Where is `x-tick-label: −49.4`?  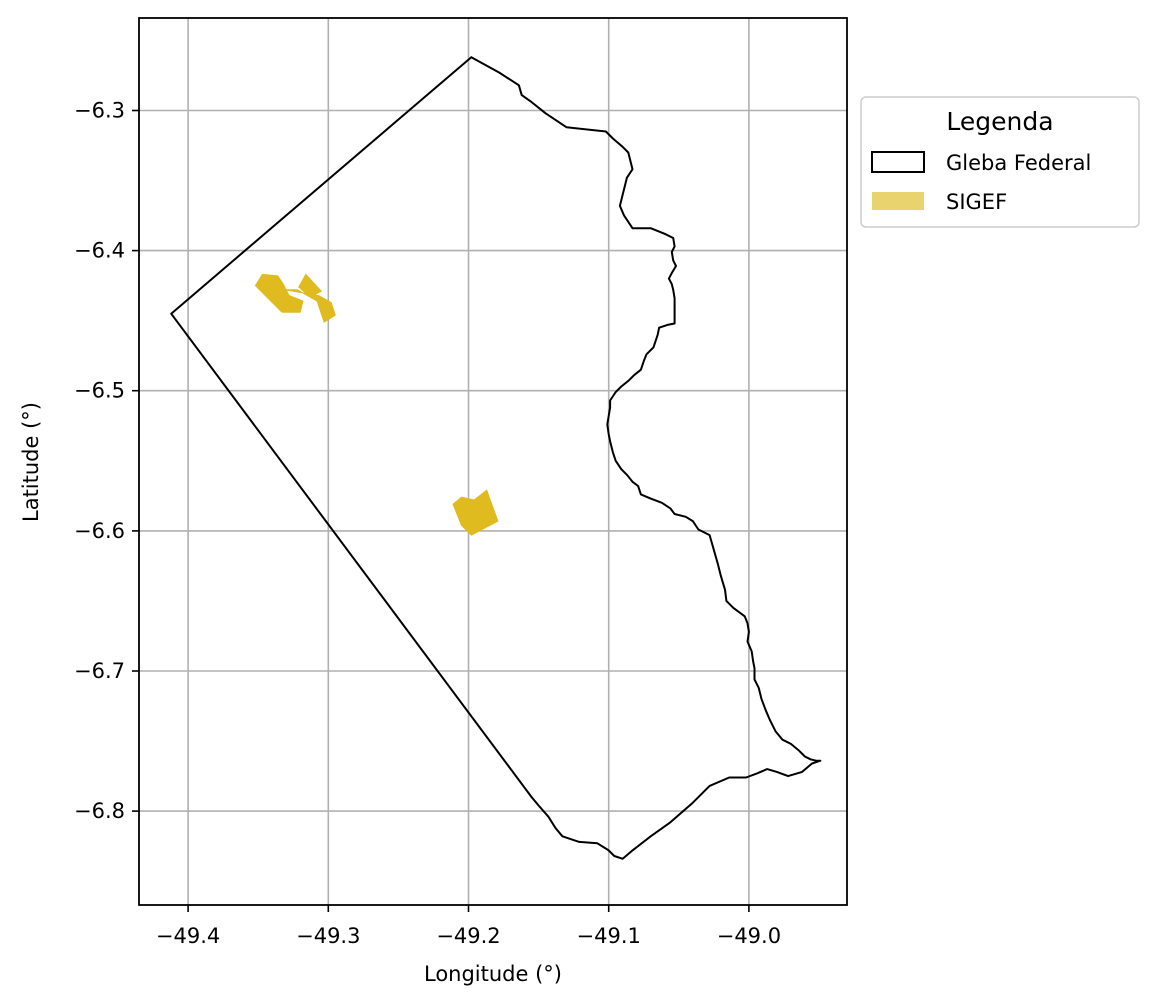
x-tick-label: −49.4 is located at coordinates (188, 936).